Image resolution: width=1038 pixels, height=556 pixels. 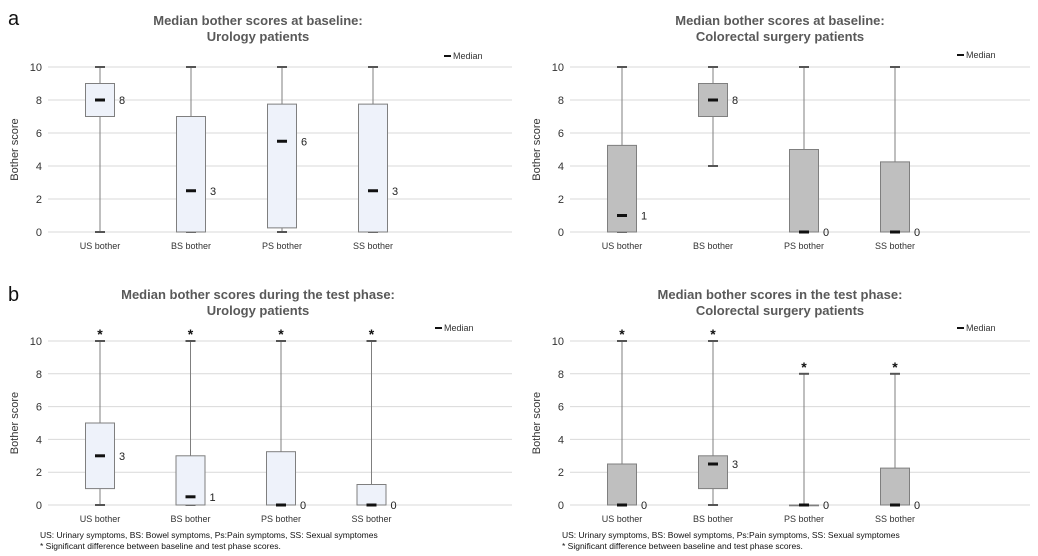 I want to click on panel-label: b, so click(x=13, y=295).